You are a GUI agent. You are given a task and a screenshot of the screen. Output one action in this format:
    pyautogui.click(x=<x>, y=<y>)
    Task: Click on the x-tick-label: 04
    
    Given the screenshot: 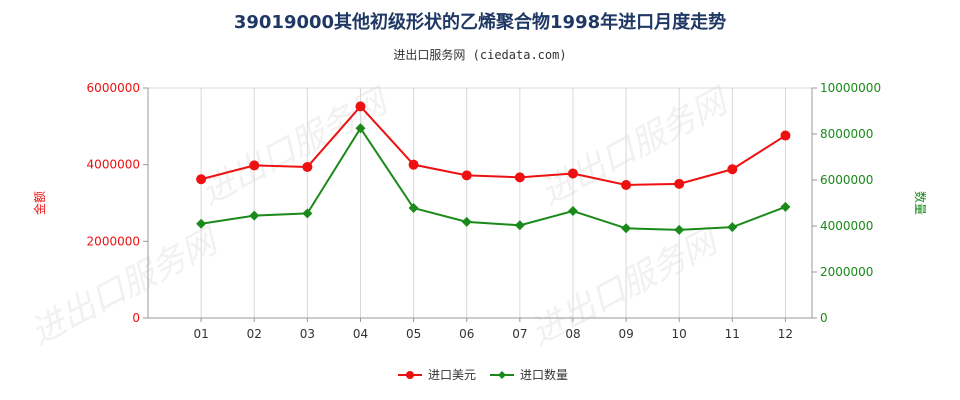 What is the action you would take?
    pyautogui.click(x=360, y=334)
    